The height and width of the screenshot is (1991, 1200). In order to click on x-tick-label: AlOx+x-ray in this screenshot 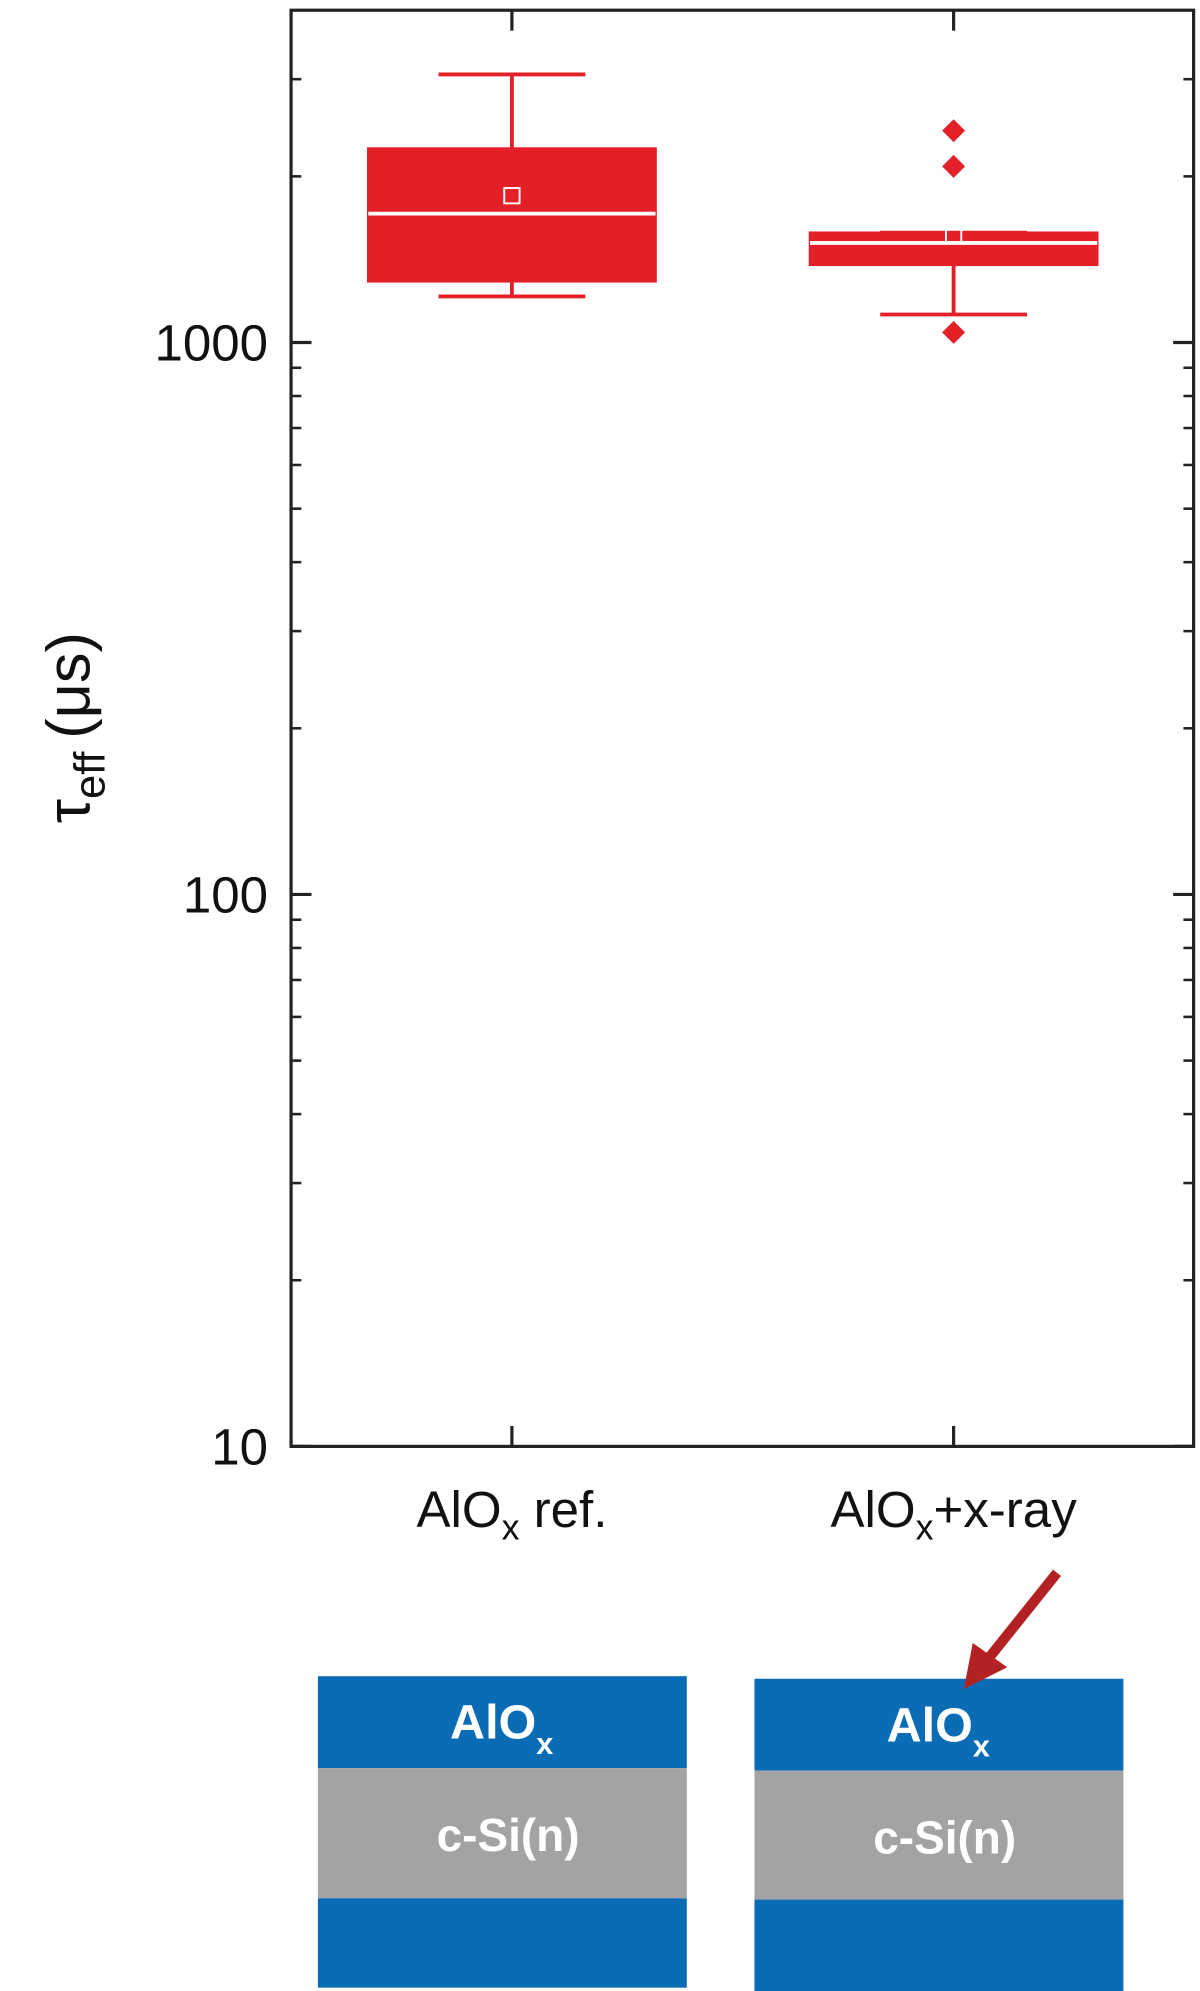, I will do `click(953, 1514)`.